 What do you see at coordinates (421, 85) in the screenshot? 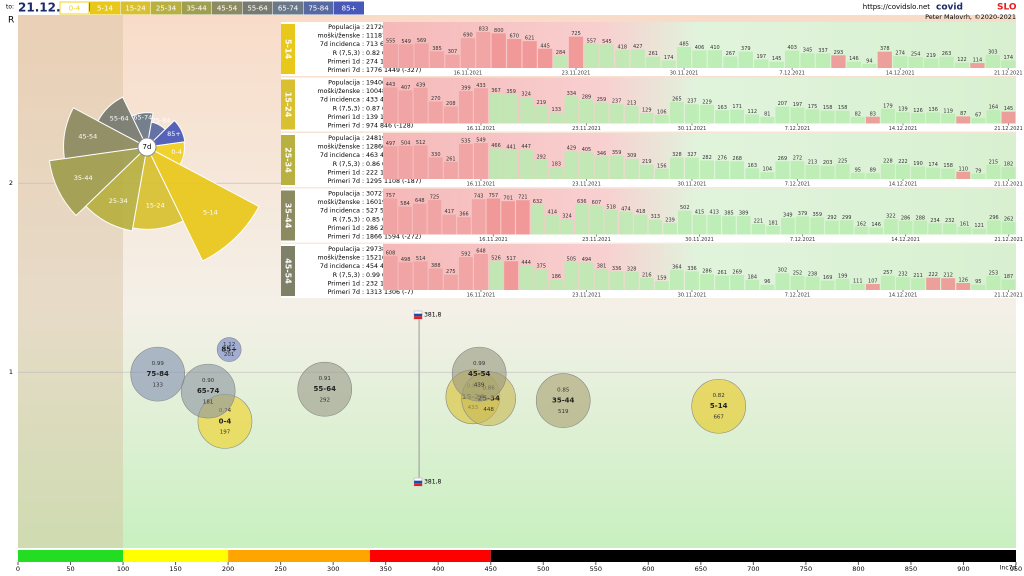
I see `mini-bar-label: 439` at bounding box center [421, 85].